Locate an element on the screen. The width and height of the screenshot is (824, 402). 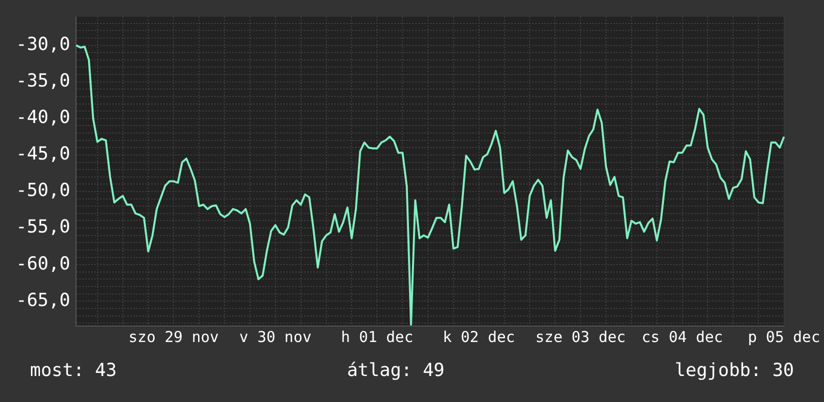
y-tick-label: -40,0 is located at coordinates (43, 117).